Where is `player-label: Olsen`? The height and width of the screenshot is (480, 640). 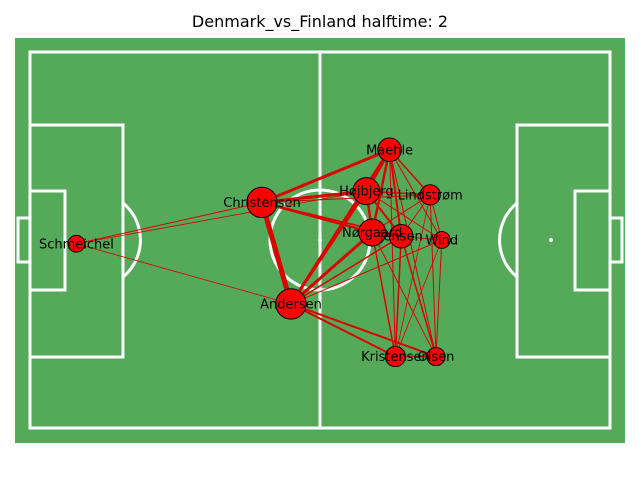
player-label: Olsen is located at coordinates (436, 357).